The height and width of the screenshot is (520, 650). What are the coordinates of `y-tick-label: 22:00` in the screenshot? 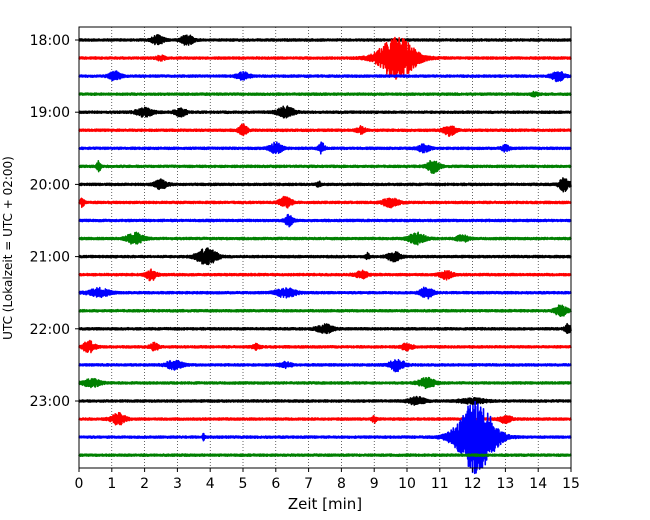 It's located at (50, 330).